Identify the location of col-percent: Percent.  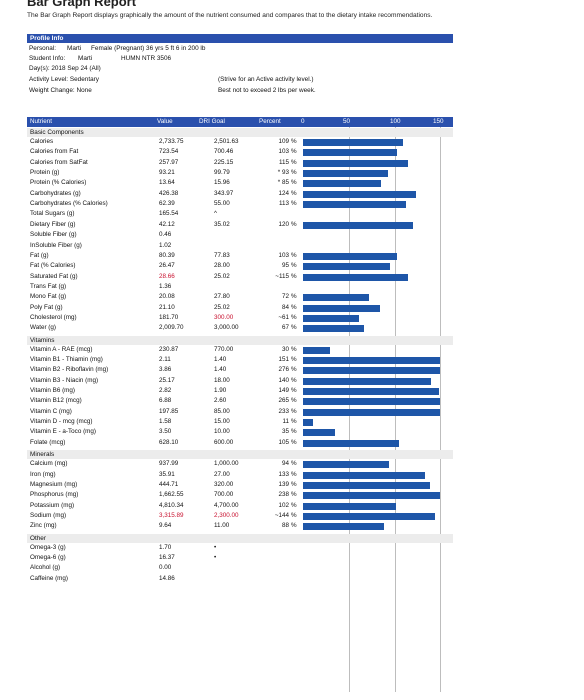
(270, 121).